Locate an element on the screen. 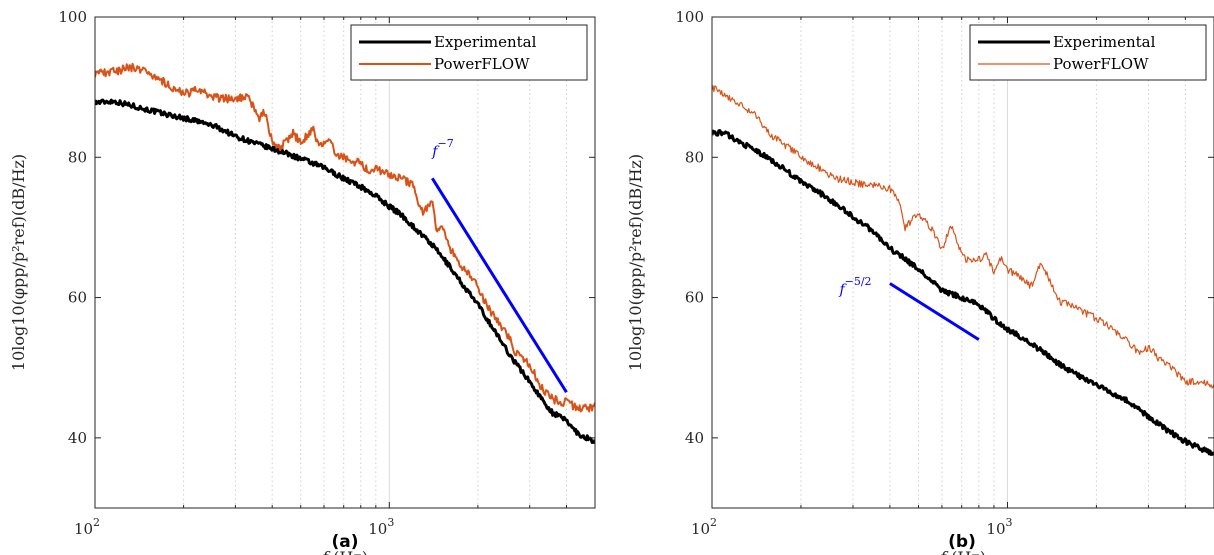 This screenshot has width=1214, height=555. slope-label: f−7 is located at coordinates (442, 148).